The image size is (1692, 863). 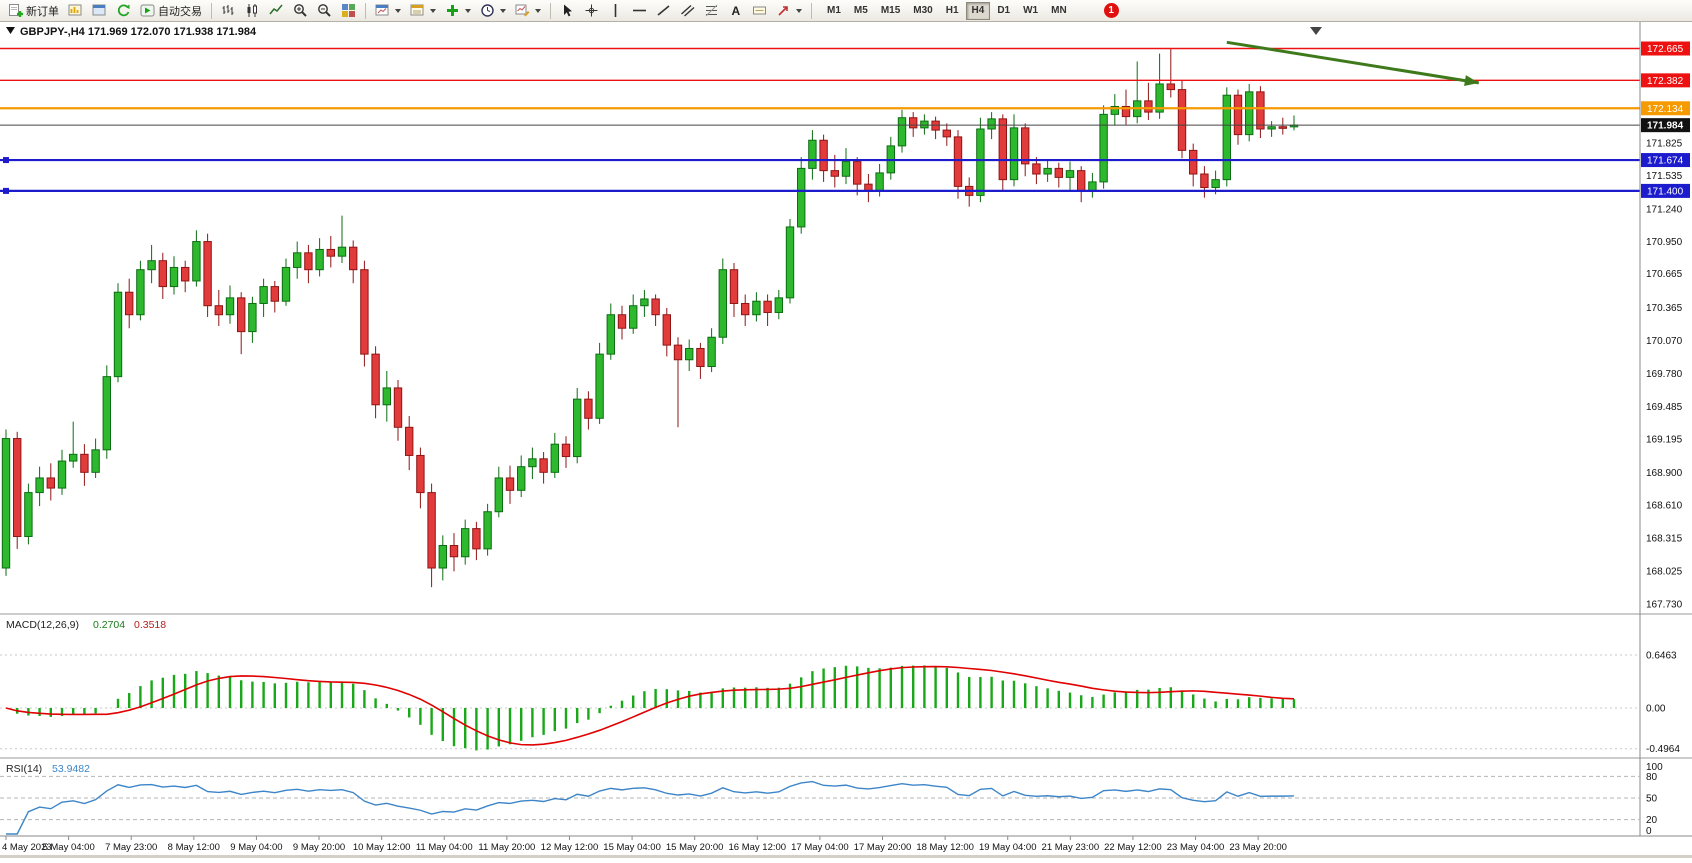 What do you see at coordinates (567, 11) in the screenshot?
I see `cursor-button` at bounding box center [567, 11].